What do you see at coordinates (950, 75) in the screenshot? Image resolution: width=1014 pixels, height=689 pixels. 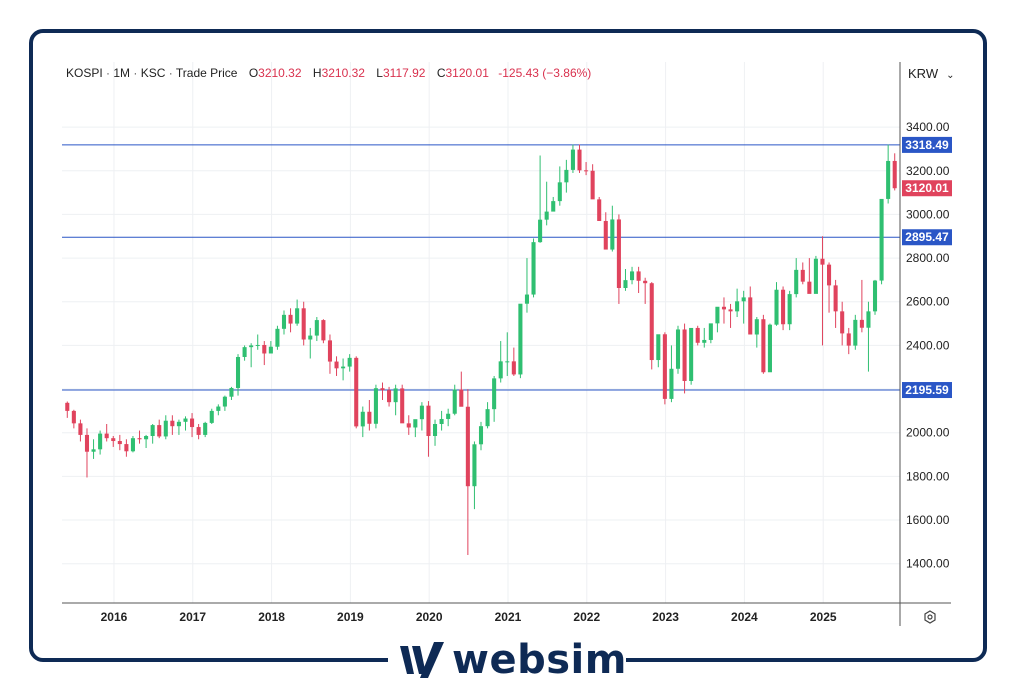 I see `chevron-down-icon: ⌄` at bounding box center [950, 75].